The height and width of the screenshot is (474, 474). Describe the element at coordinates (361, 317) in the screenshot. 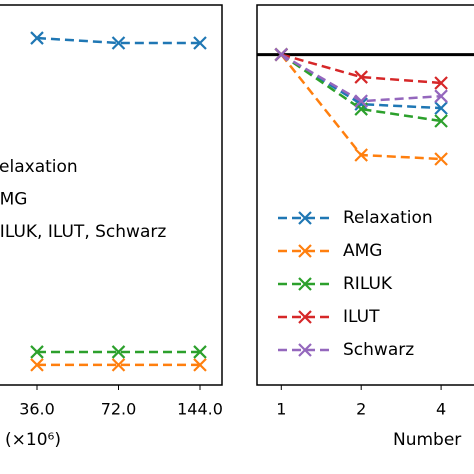

I see `legend-label: ILUT` at that location.